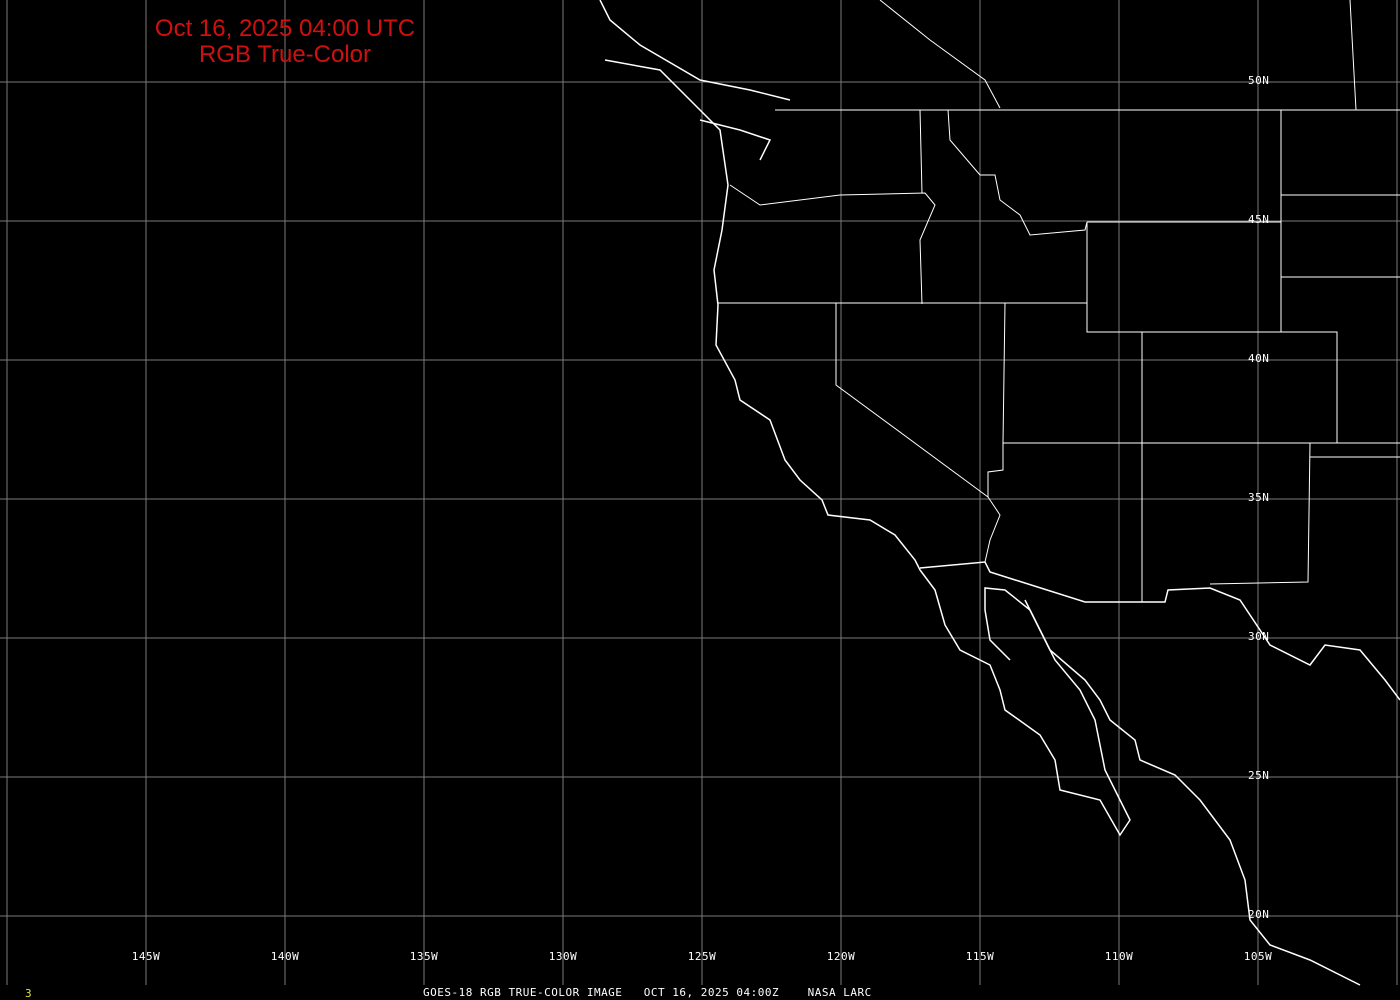 The height and width of the screenshot is (1000, 1400). I want to click on latitude-label: 35N, so click(1259, 497).